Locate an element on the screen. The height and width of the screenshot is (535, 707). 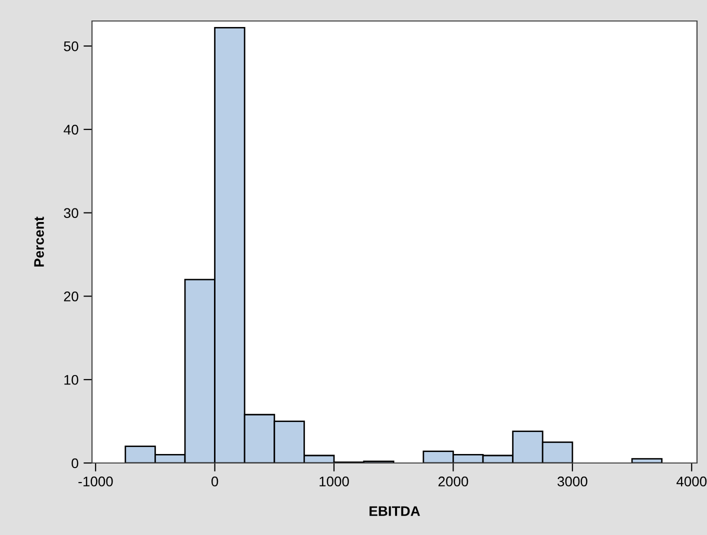
y-tick-label: 30 is located at coordinates (71, 213).